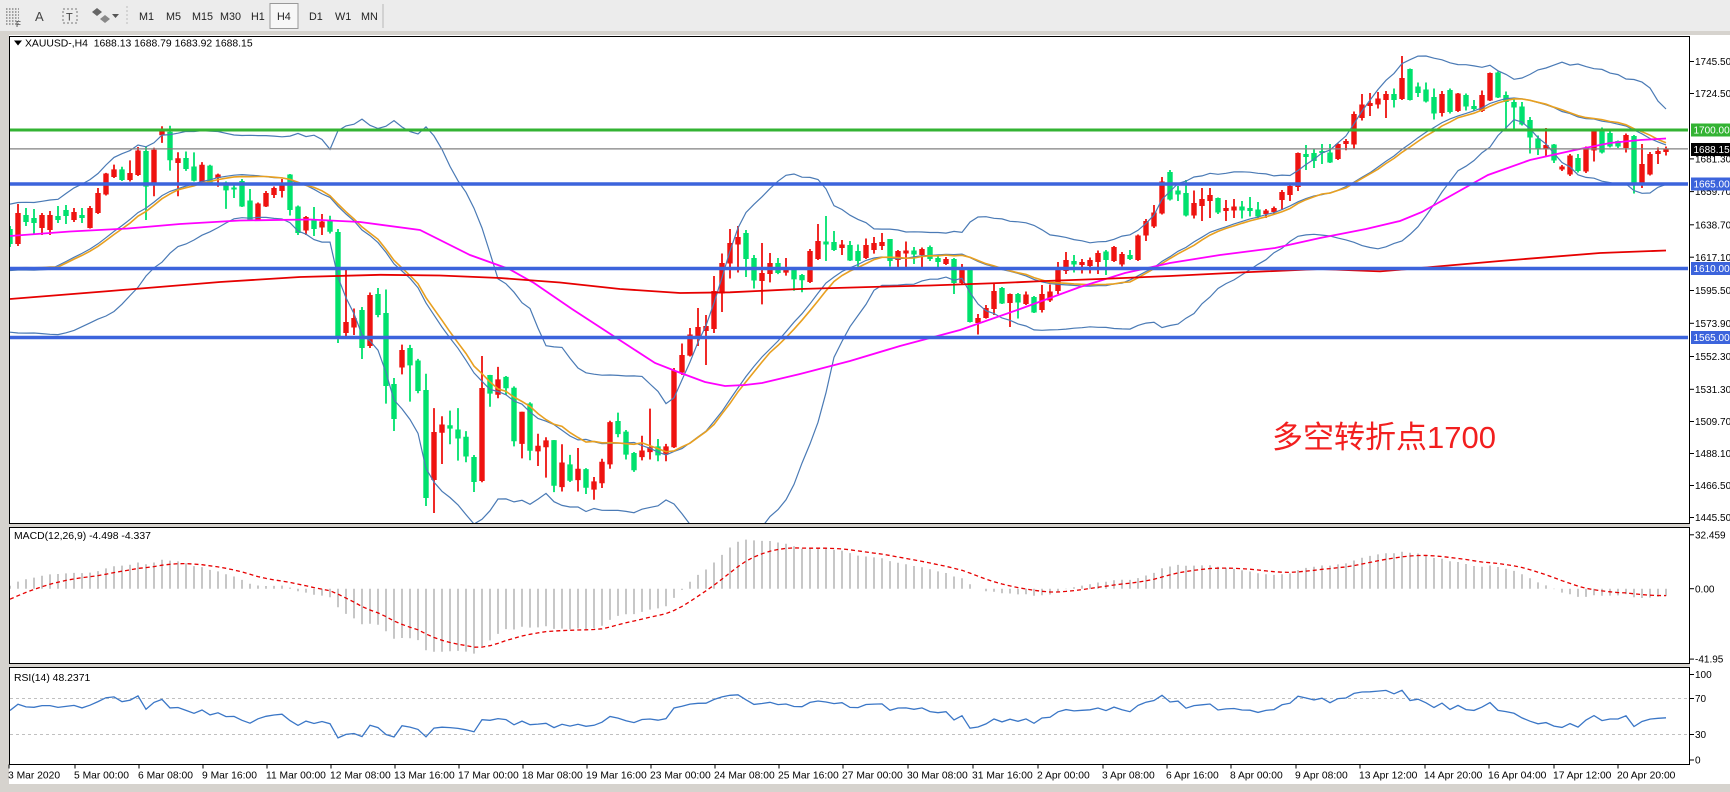 The width and height of the screenshot is (1730, 792). What do you see at coordinates (1256, 776) in the screenshot?
I see `svg-text: 8 Apr 00:00` at bounding box center [1256, 776].